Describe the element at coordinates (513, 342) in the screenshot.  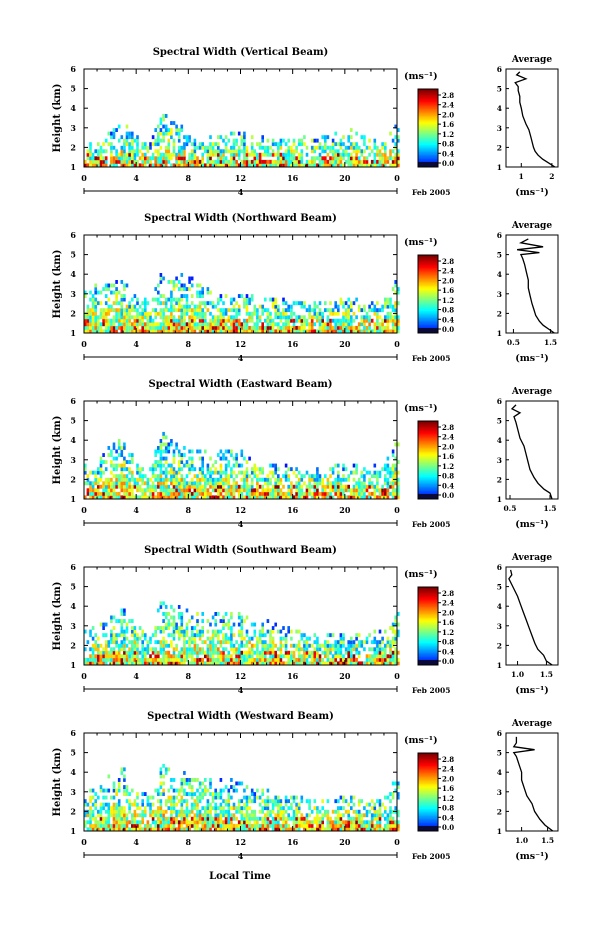
I see `average-x-tick-label: 0.5` at that location.